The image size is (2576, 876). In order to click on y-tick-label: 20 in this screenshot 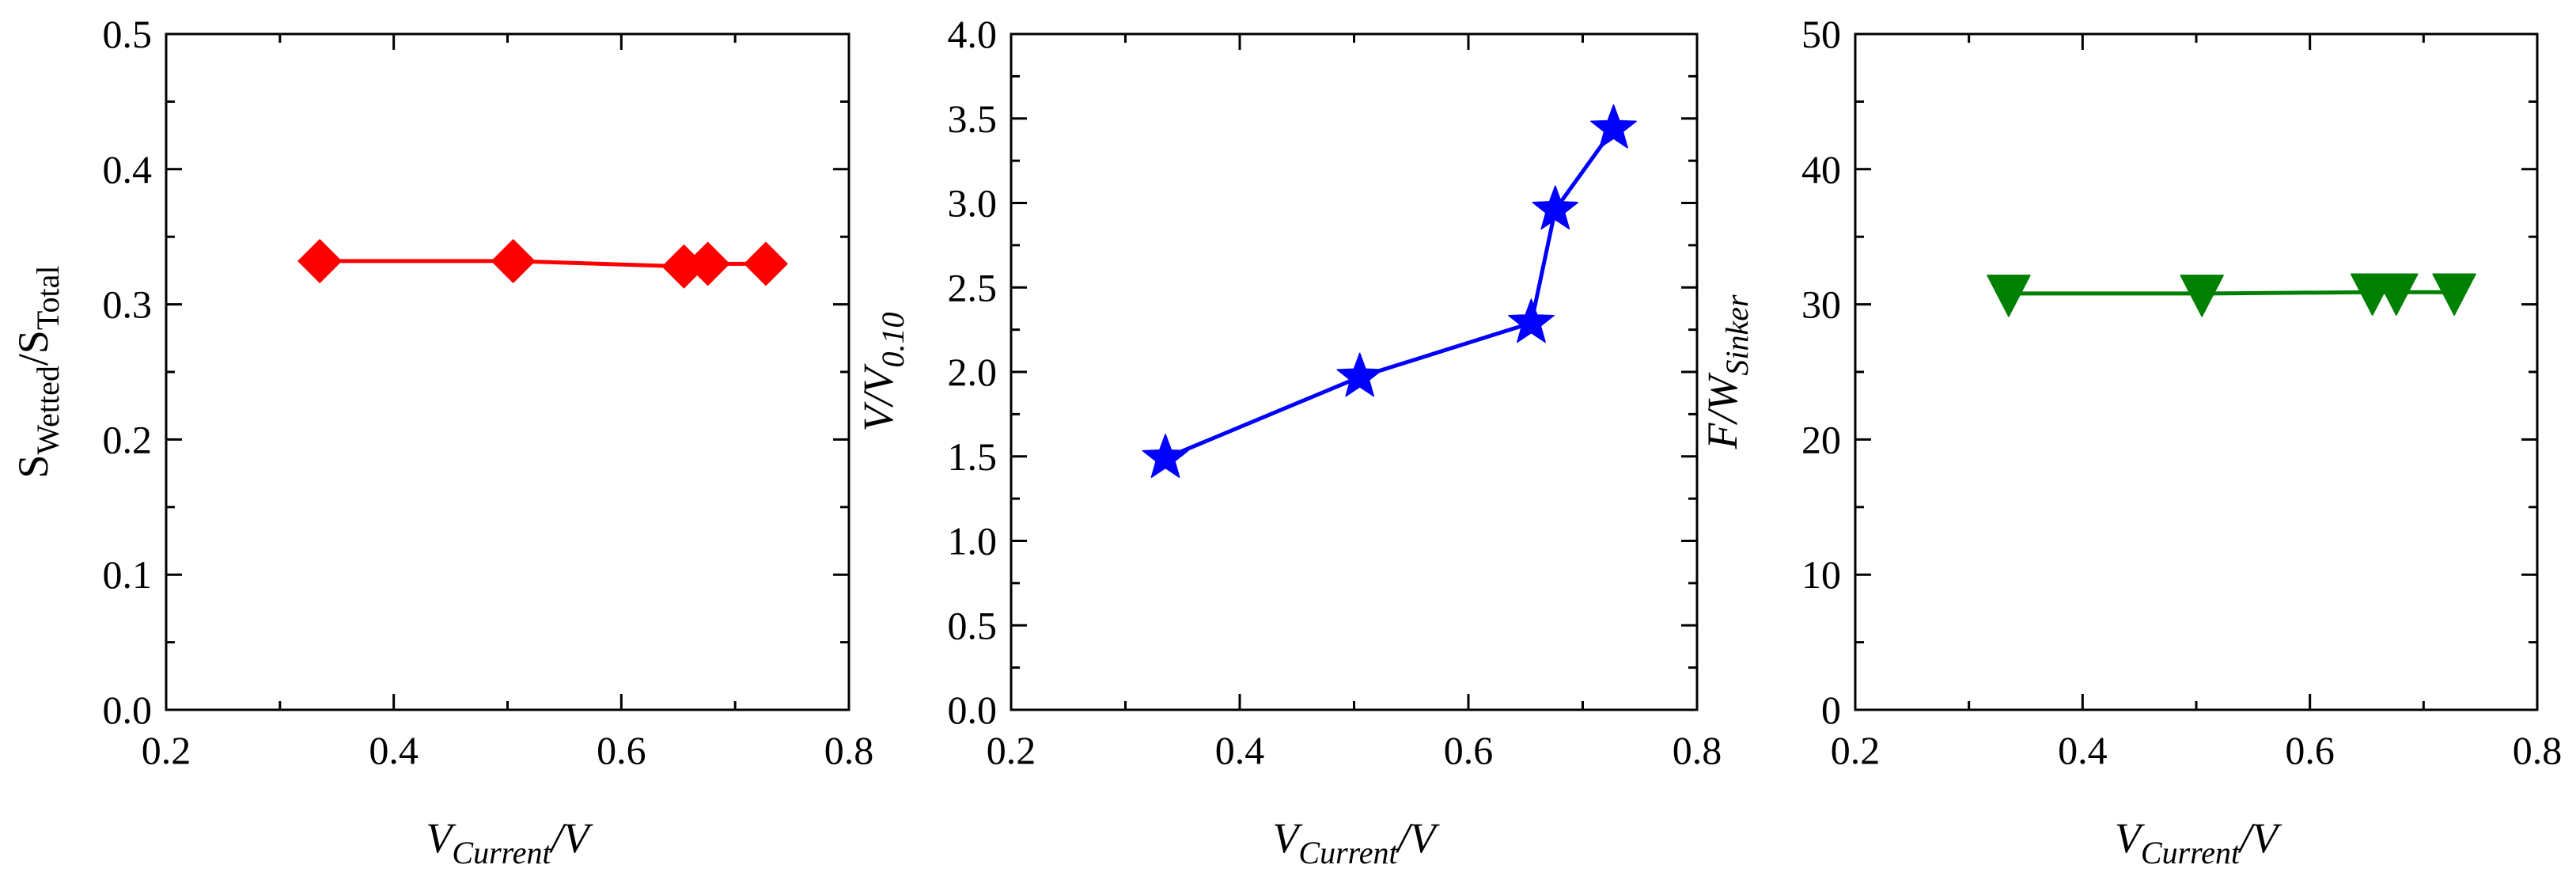, I will do `click(1821, 439)`.